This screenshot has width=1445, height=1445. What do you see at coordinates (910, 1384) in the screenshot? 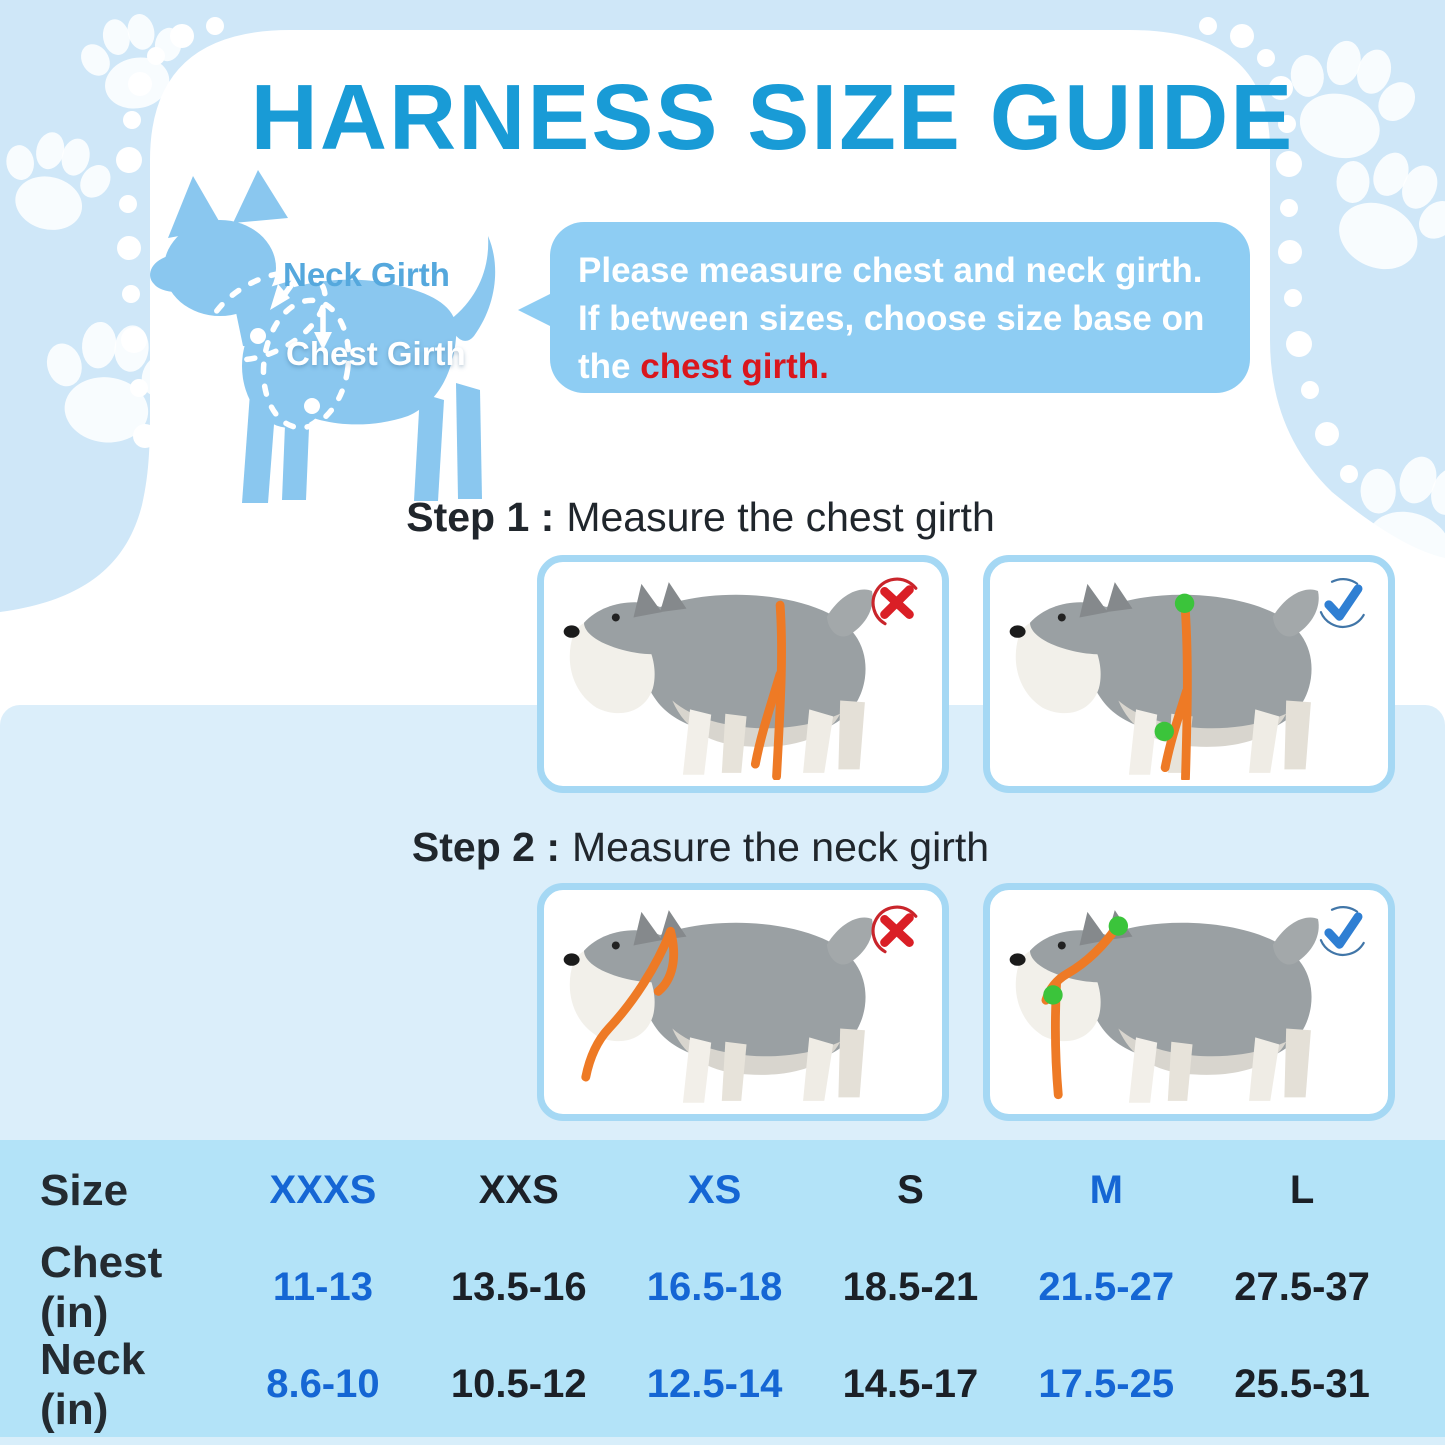
I see `neck-value-s: 14.5-17` at bounding box center [910, 1384].